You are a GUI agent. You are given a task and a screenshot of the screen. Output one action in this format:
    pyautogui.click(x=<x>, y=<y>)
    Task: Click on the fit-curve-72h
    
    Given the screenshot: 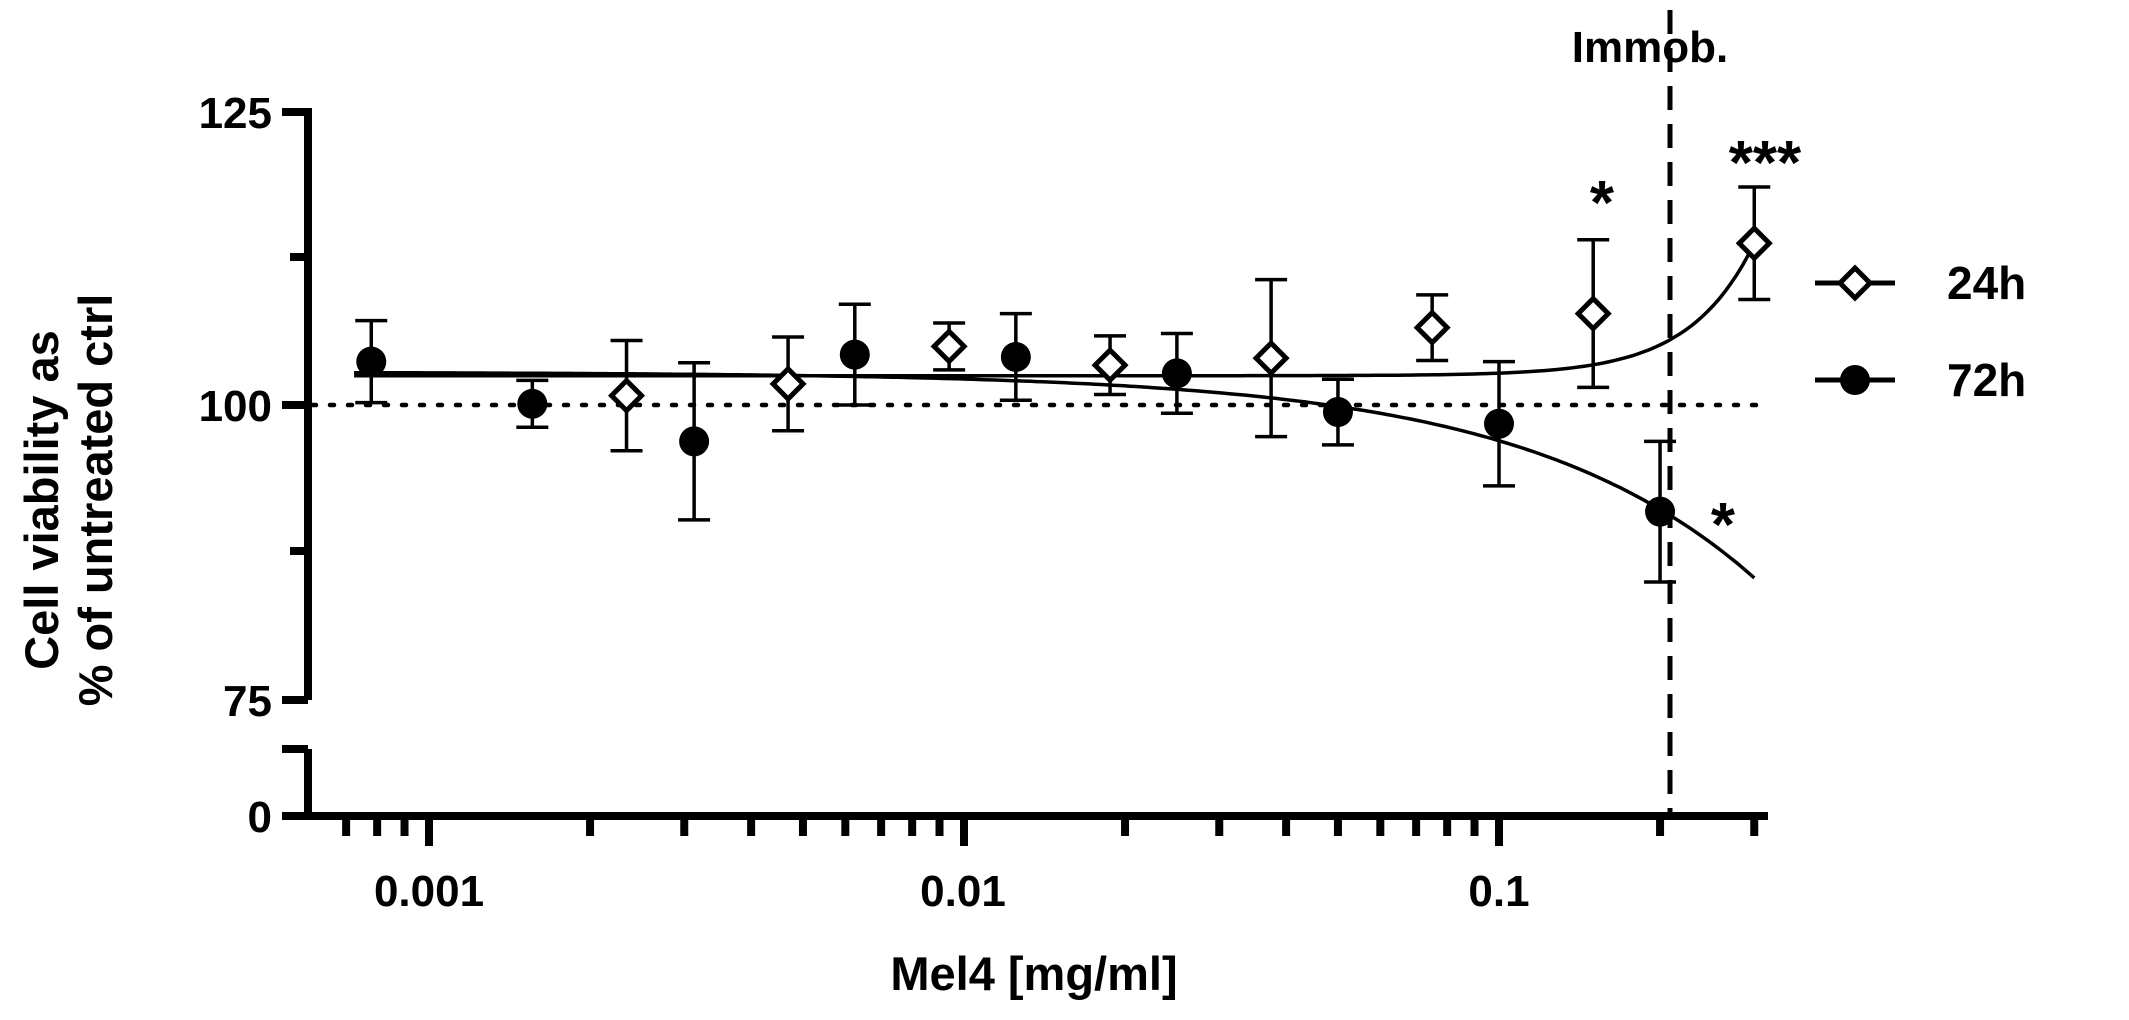 What is the action you would take?
    pyautogui.click(x=1055, y=475)
    